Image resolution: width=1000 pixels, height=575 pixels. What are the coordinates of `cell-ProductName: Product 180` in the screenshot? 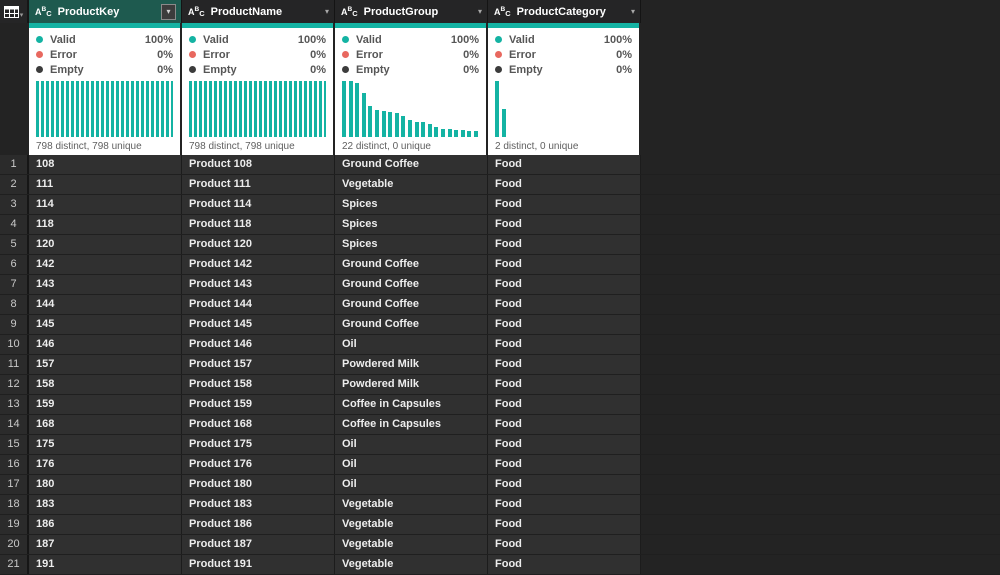 It's located at (258, 484).